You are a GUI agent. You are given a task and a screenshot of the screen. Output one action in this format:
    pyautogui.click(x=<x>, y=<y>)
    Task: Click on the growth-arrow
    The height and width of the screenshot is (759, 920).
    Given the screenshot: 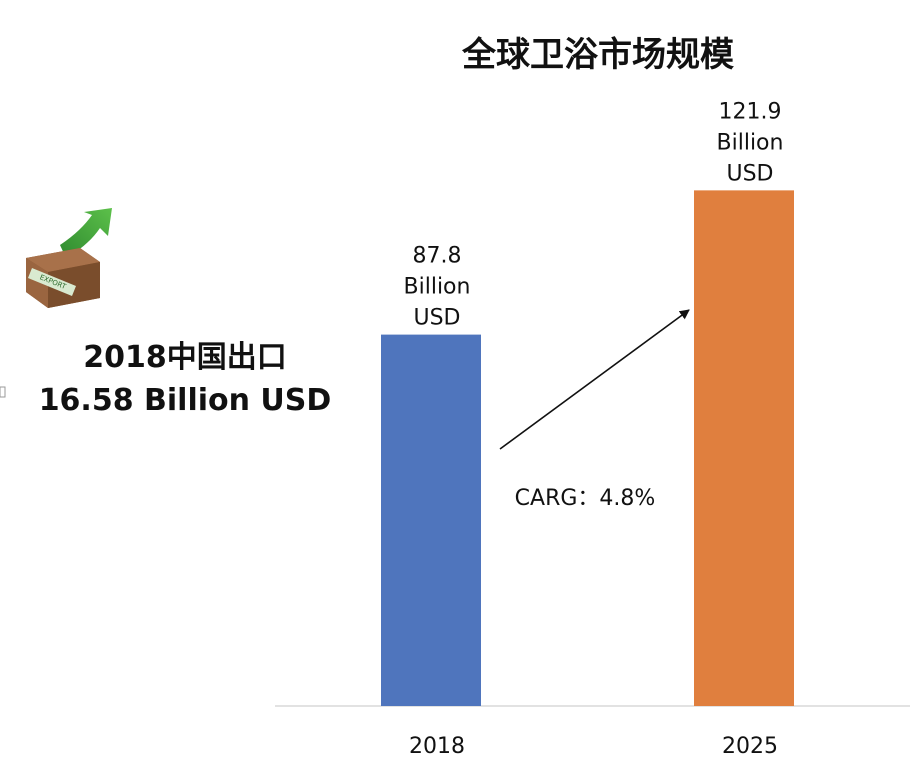 What is the action you would take?
    pyautogui.click(x=594, y=379)
    